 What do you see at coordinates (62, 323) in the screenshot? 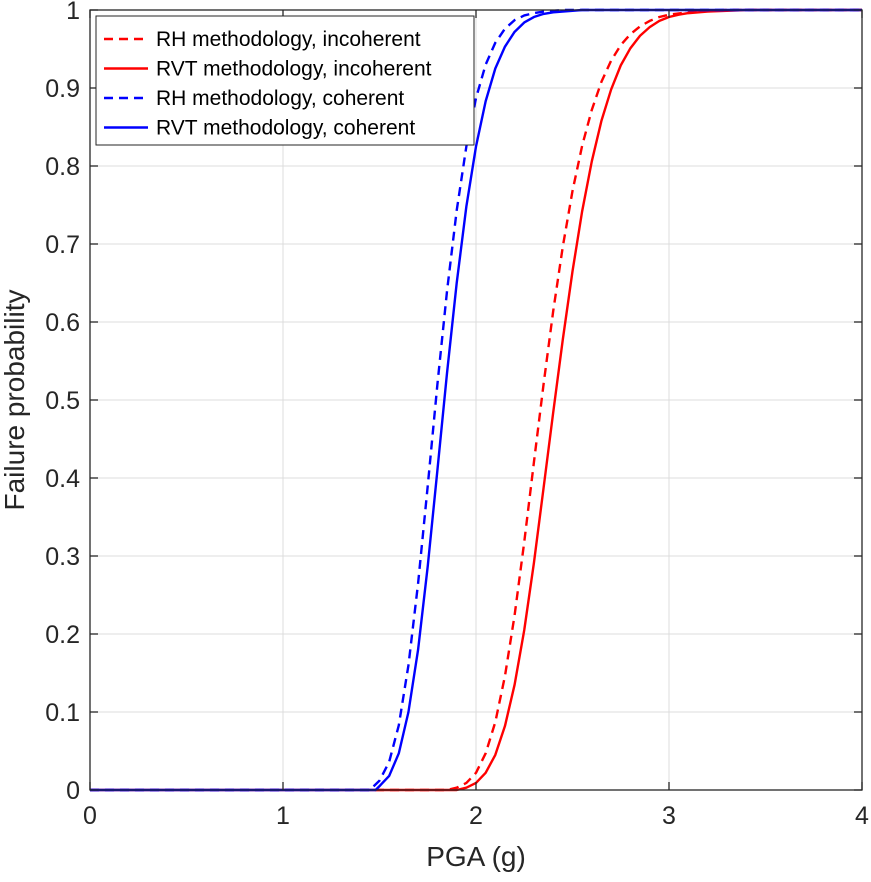
I see `y-tick-label: 0.6` at bounding box center [62, 323].